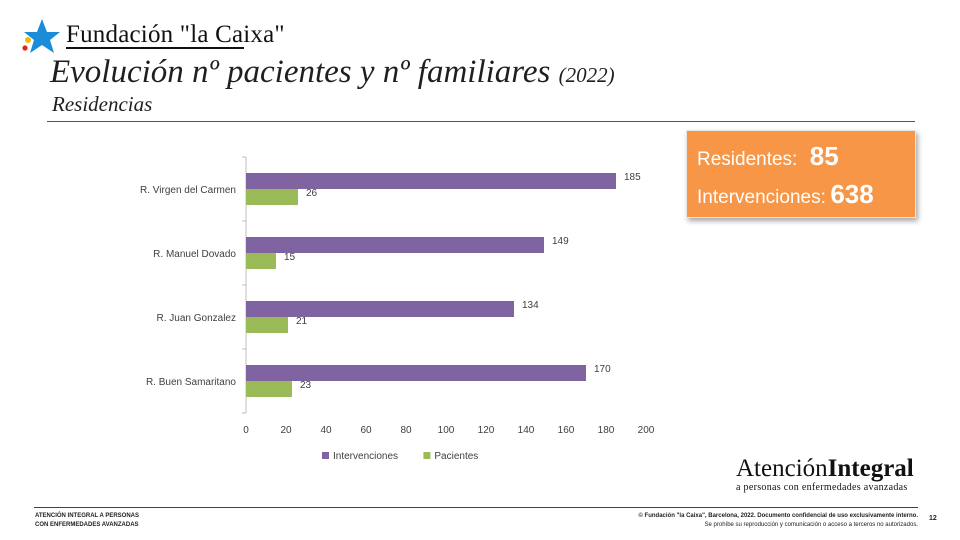 The height and width of the screenshot is (540, 960). Describe the element at coordinates (530, 305) in the screenshot. I see `data-label: 134` at that location.